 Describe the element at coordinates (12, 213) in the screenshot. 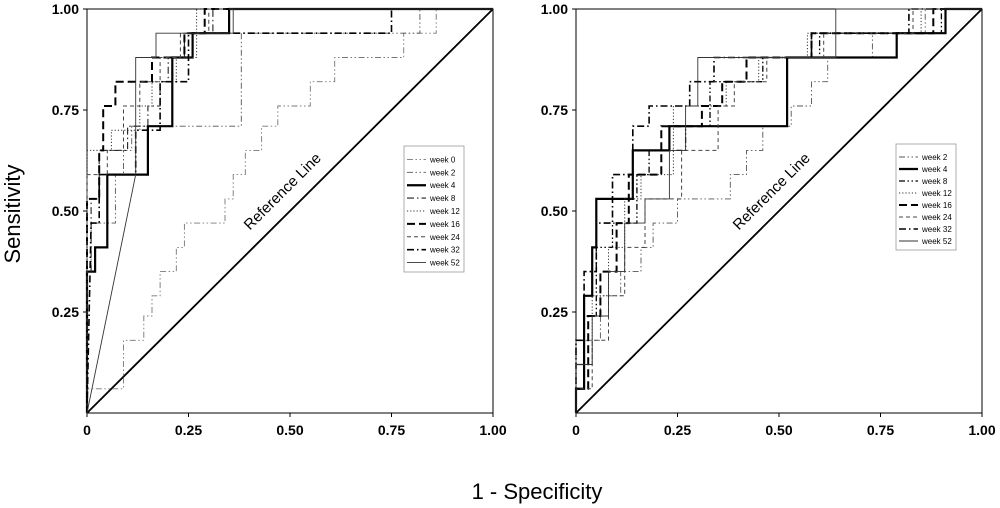

I see `y-axis-title: Sensitivity` at that location.